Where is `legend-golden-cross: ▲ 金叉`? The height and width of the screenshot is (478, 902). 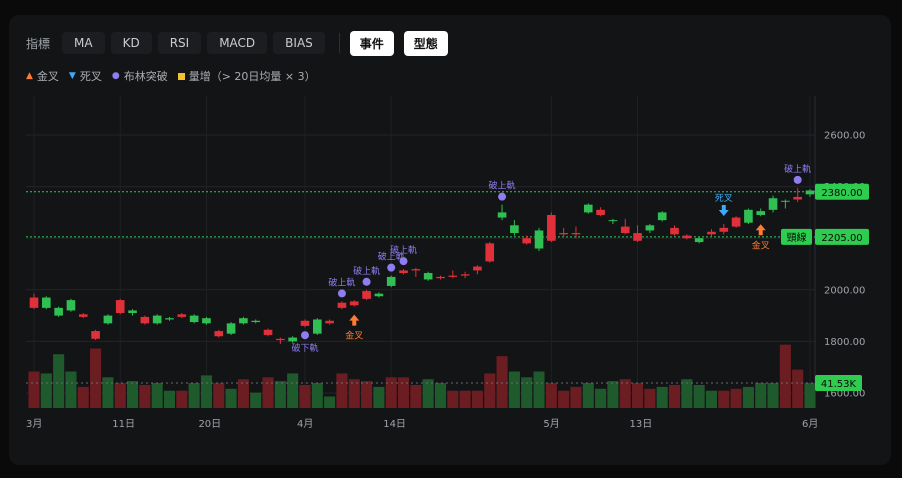 legend-golden-cross: ▲ 金叉 is located at coordinates (42, 76).